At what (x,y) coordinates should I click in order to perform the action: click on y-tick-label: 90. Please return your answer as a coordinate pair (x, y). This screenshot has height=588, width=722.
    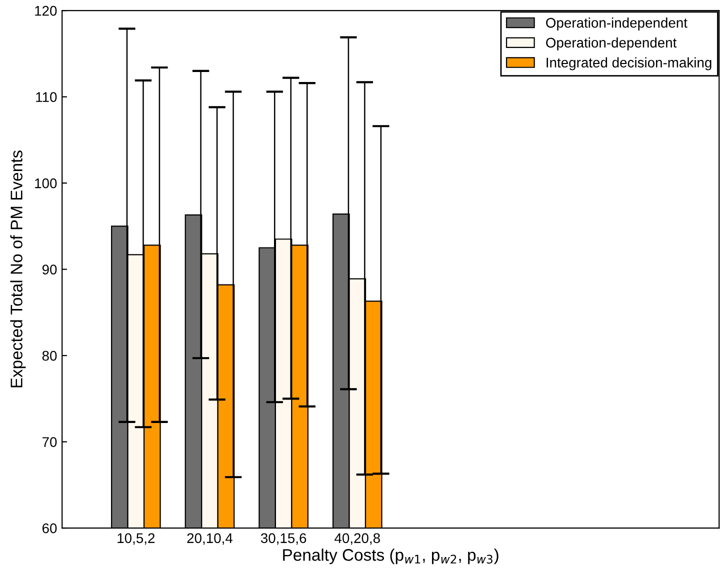
    Looking at the image, I should click on (49, 269).